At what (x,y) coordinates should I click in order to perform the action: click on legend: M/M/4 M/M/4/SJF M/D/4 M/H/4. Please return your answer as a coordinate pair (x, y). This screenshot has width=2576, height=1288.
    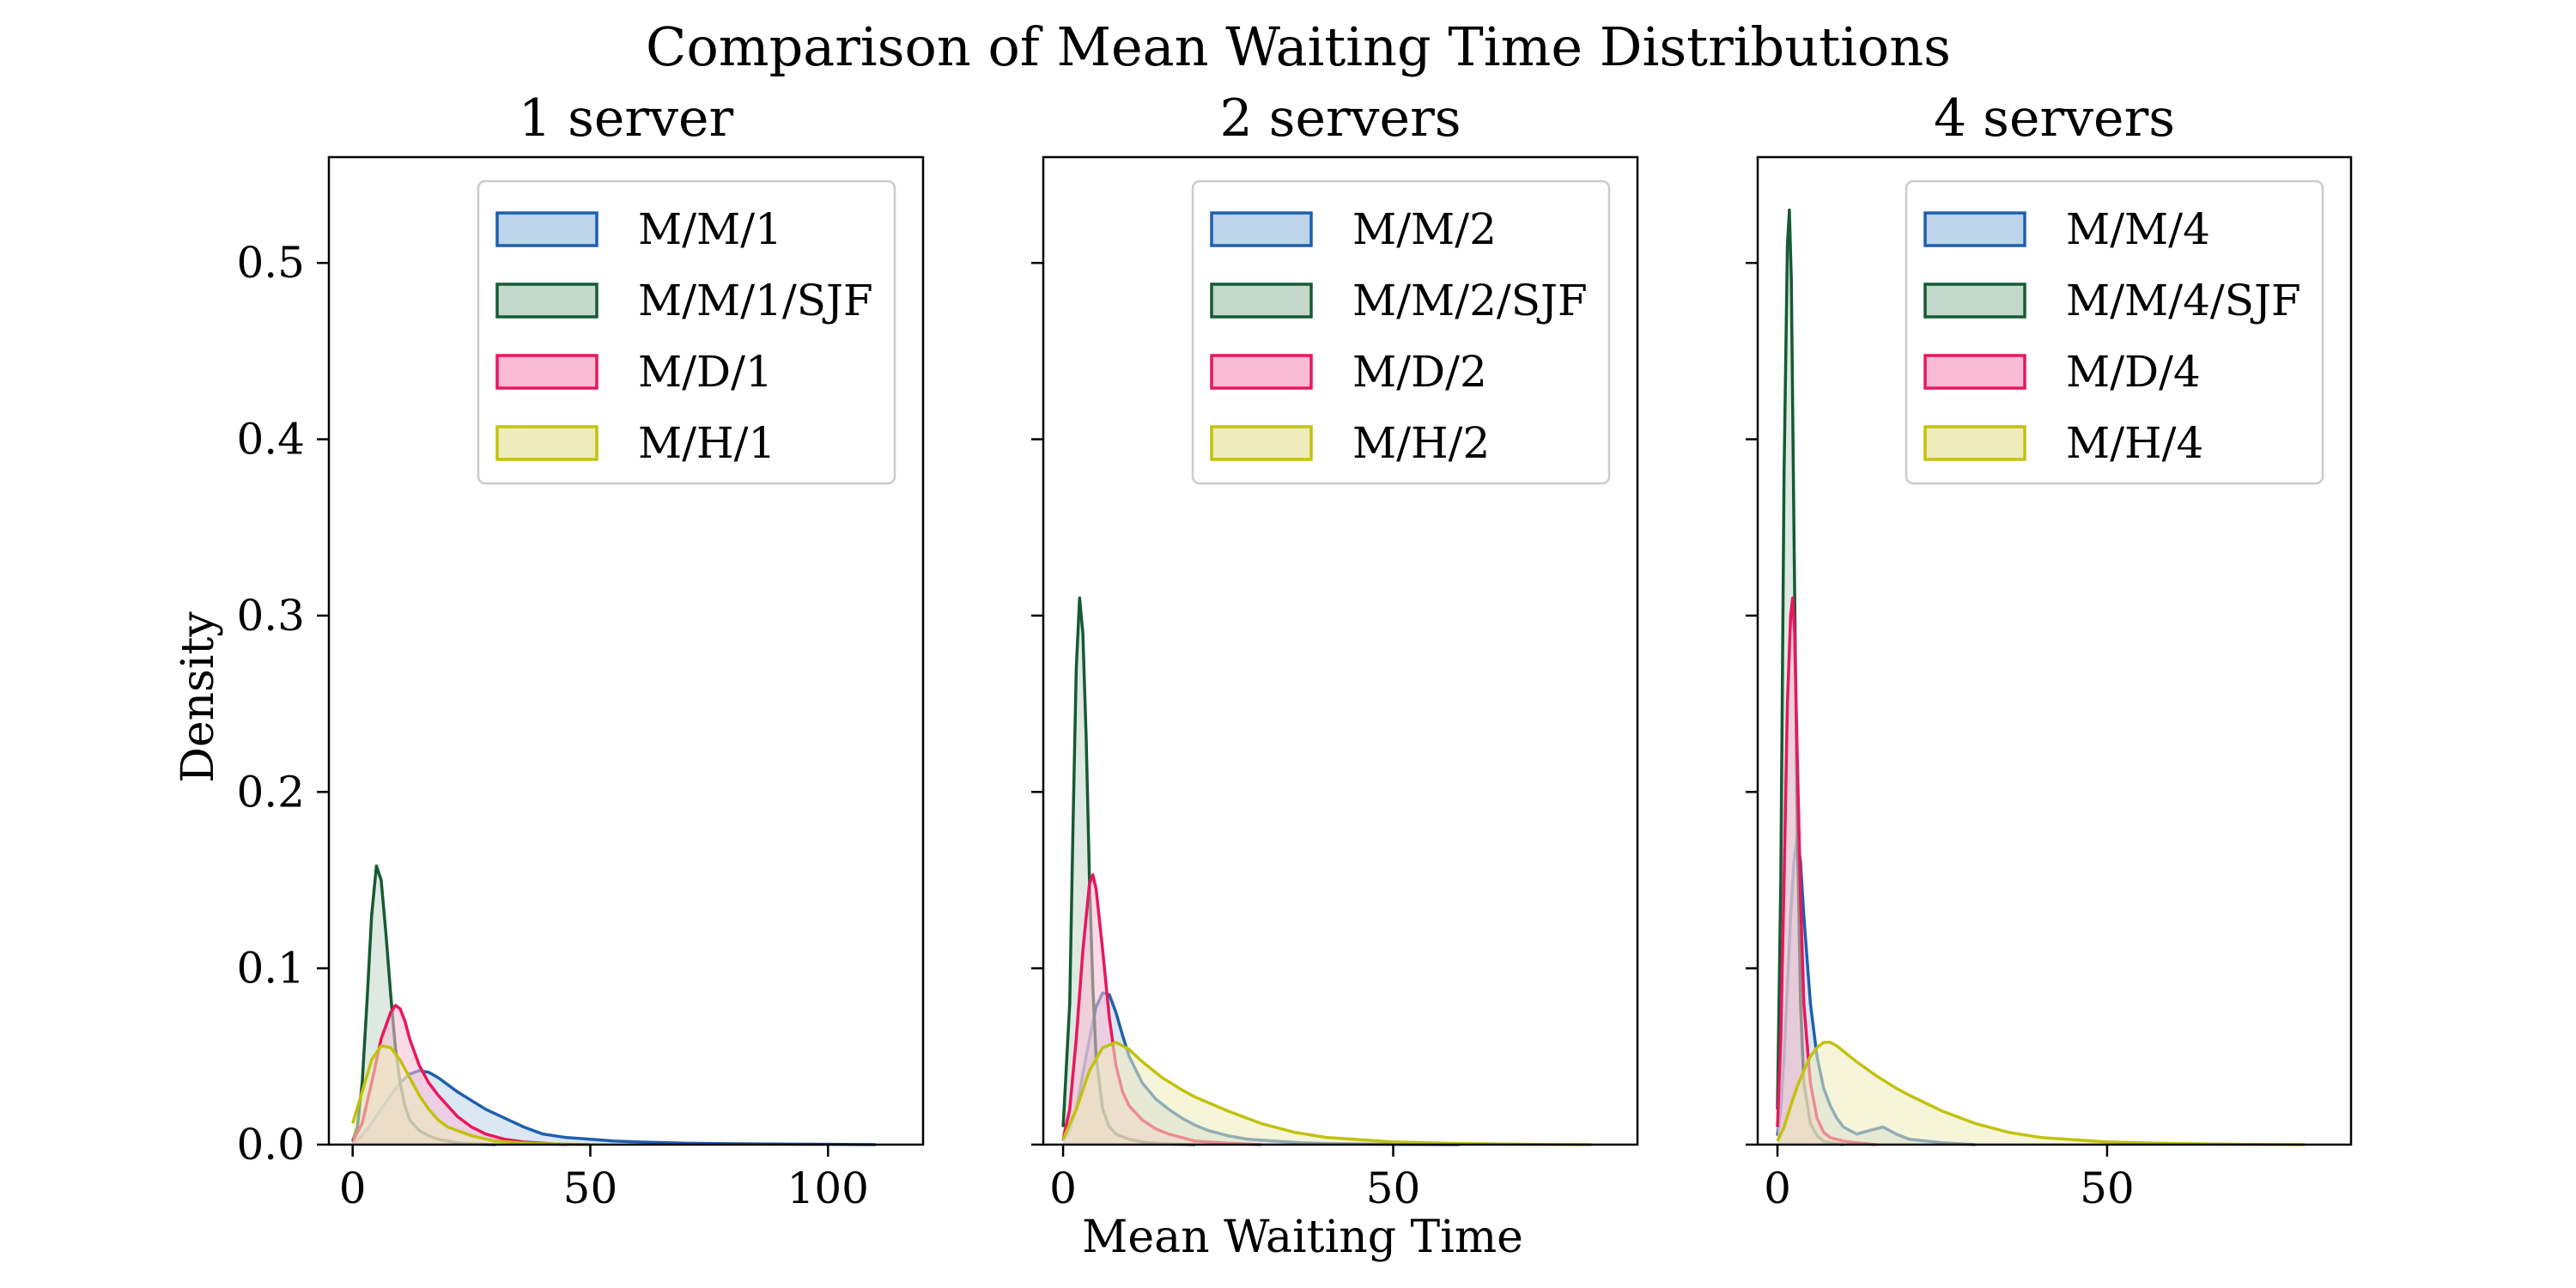
    Looking at the image, I should click on (2114, 332).